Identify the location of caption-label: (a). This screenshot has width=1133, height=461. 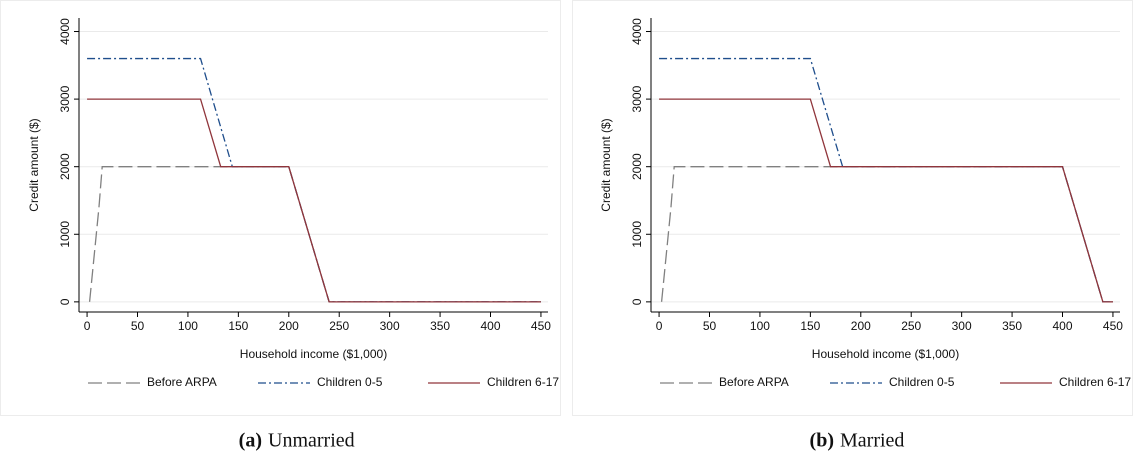
(250, 441).